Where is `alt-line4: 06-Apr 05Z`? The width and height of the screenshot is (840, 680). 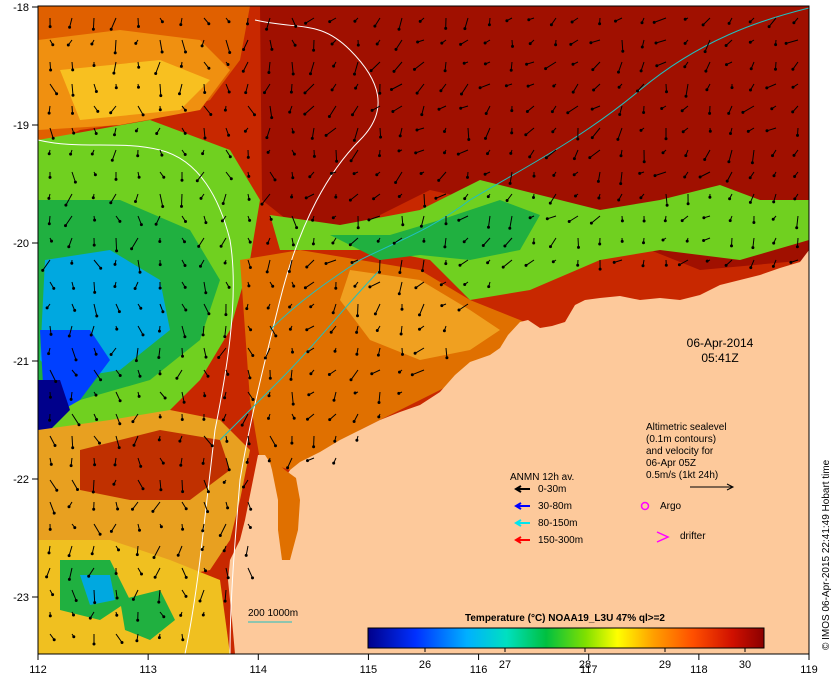
alt-line4: 06-Apr 05Z is located at coordinates (671, 463).